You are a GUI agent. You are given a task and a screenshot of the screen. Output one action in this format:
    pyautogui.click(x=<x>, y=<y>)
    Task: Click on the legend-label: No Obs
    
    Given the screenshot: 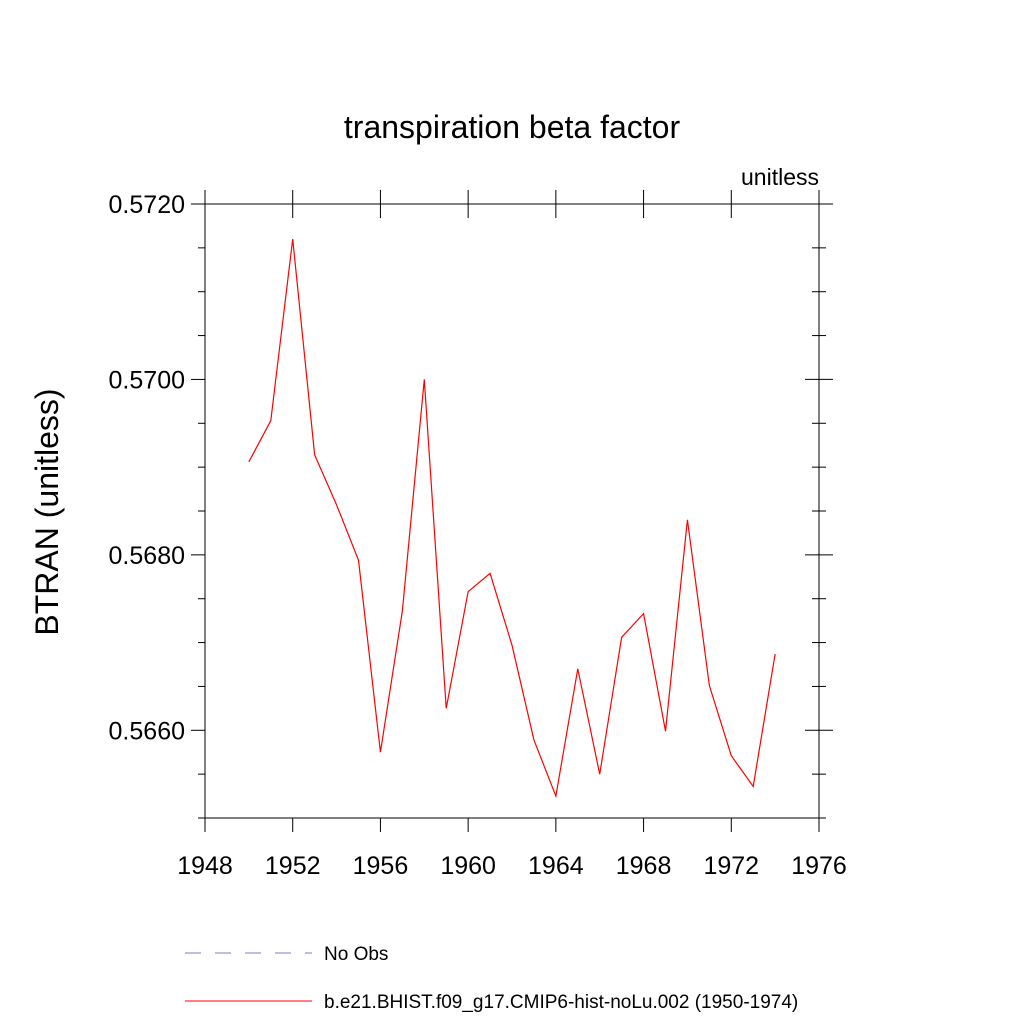 What is the action you would take?
    pyautogui.click(x=356, y=954)
    